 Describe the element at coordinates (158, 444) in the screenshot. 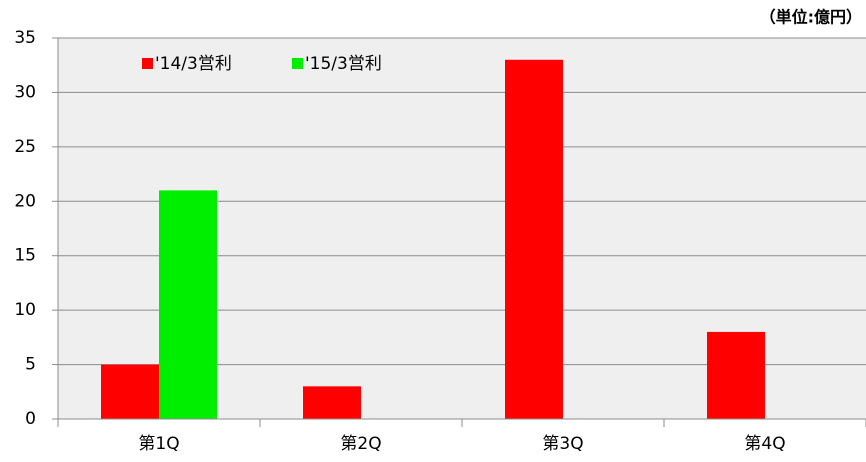

I see `x-tick-label: 第1Q` at that location.